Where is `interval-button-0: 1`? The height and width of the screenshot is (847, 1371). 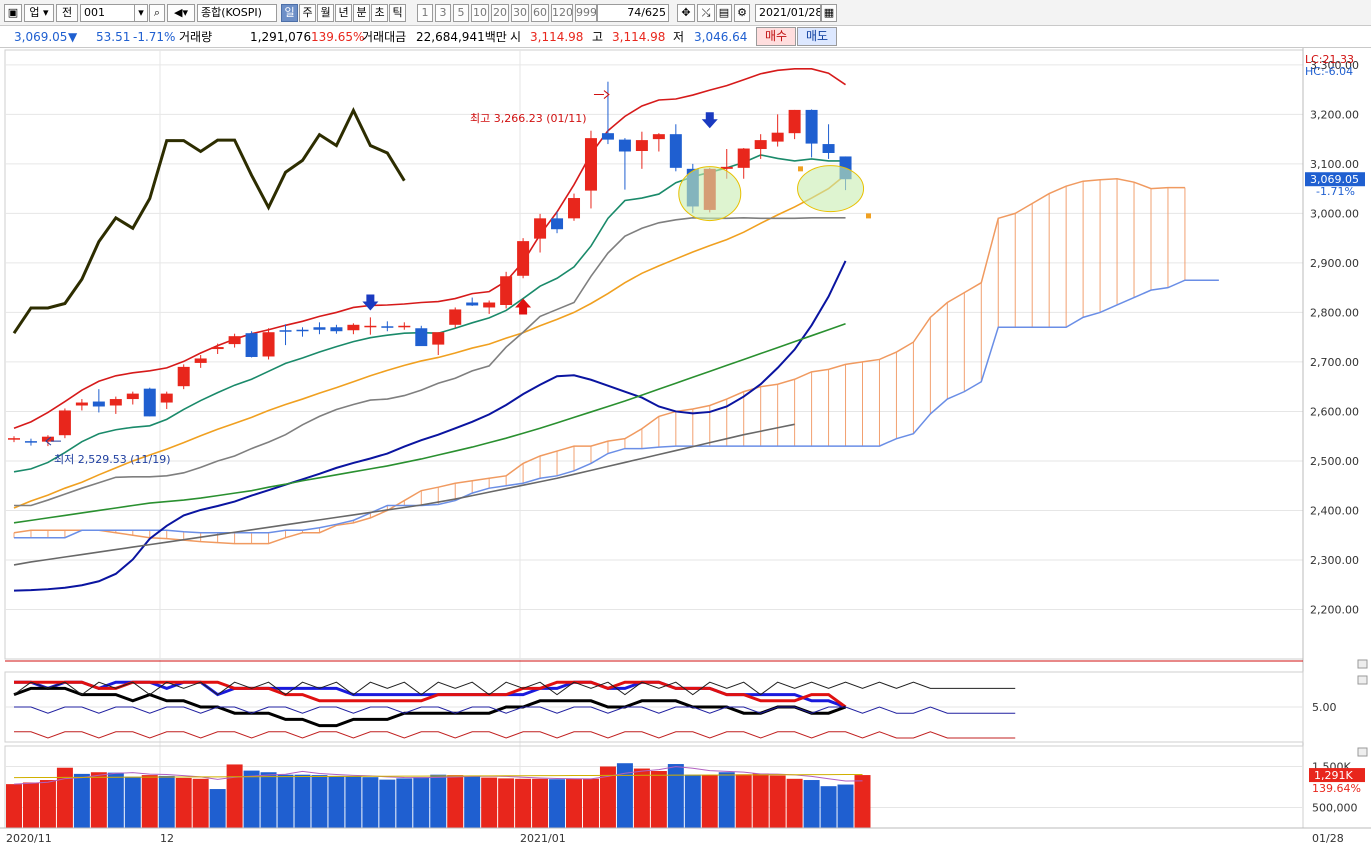 interval-button-0: 1 is located at coordinates (425, 13).